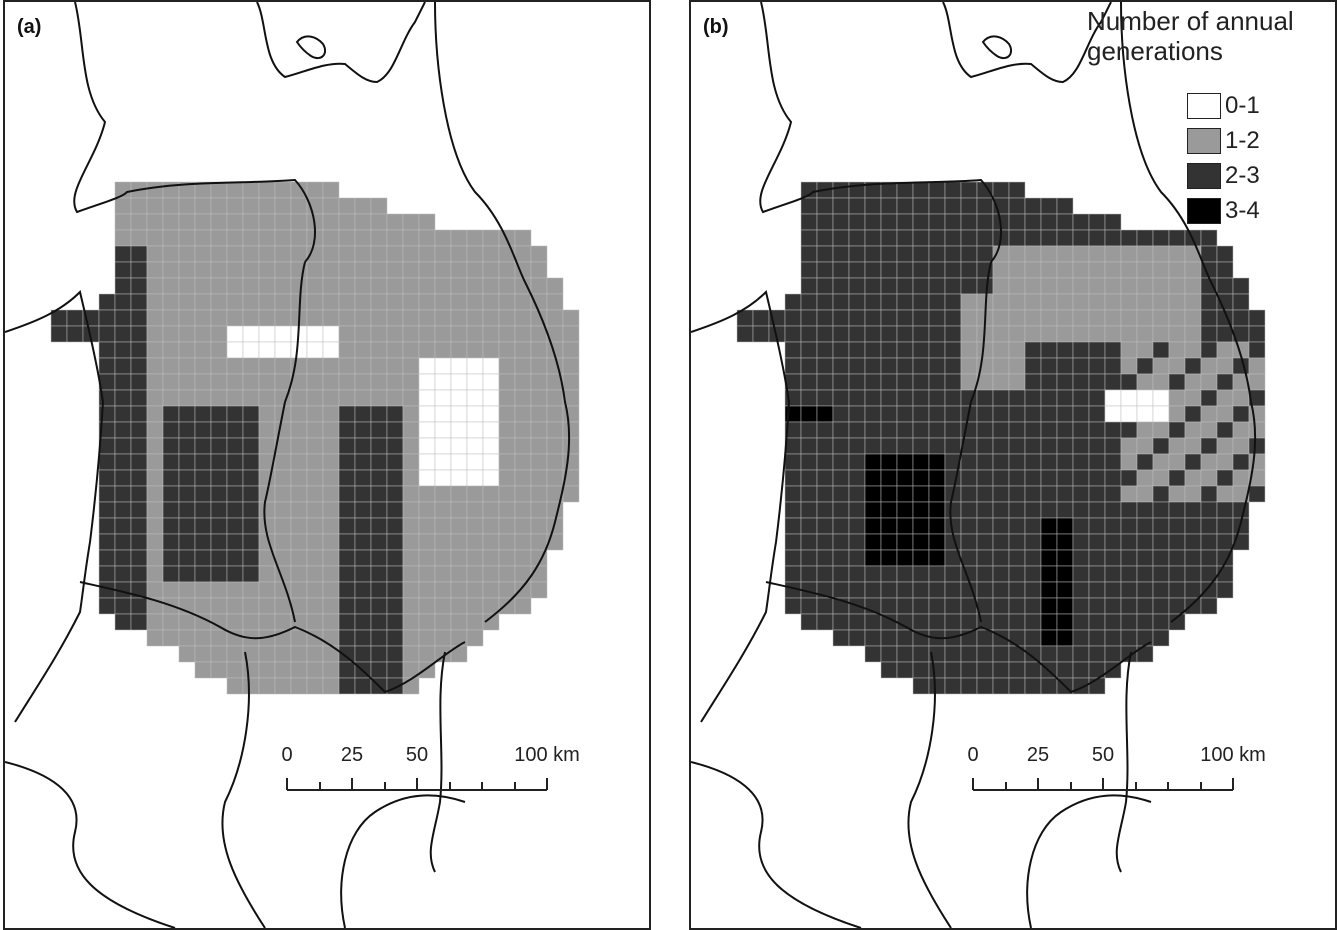 The image size is (1337, 930). What do you see at coordinates (1257, 210) in the screenshot?
I see `legend-item-3-4: 3-4` at bounding box center [1257, 210].